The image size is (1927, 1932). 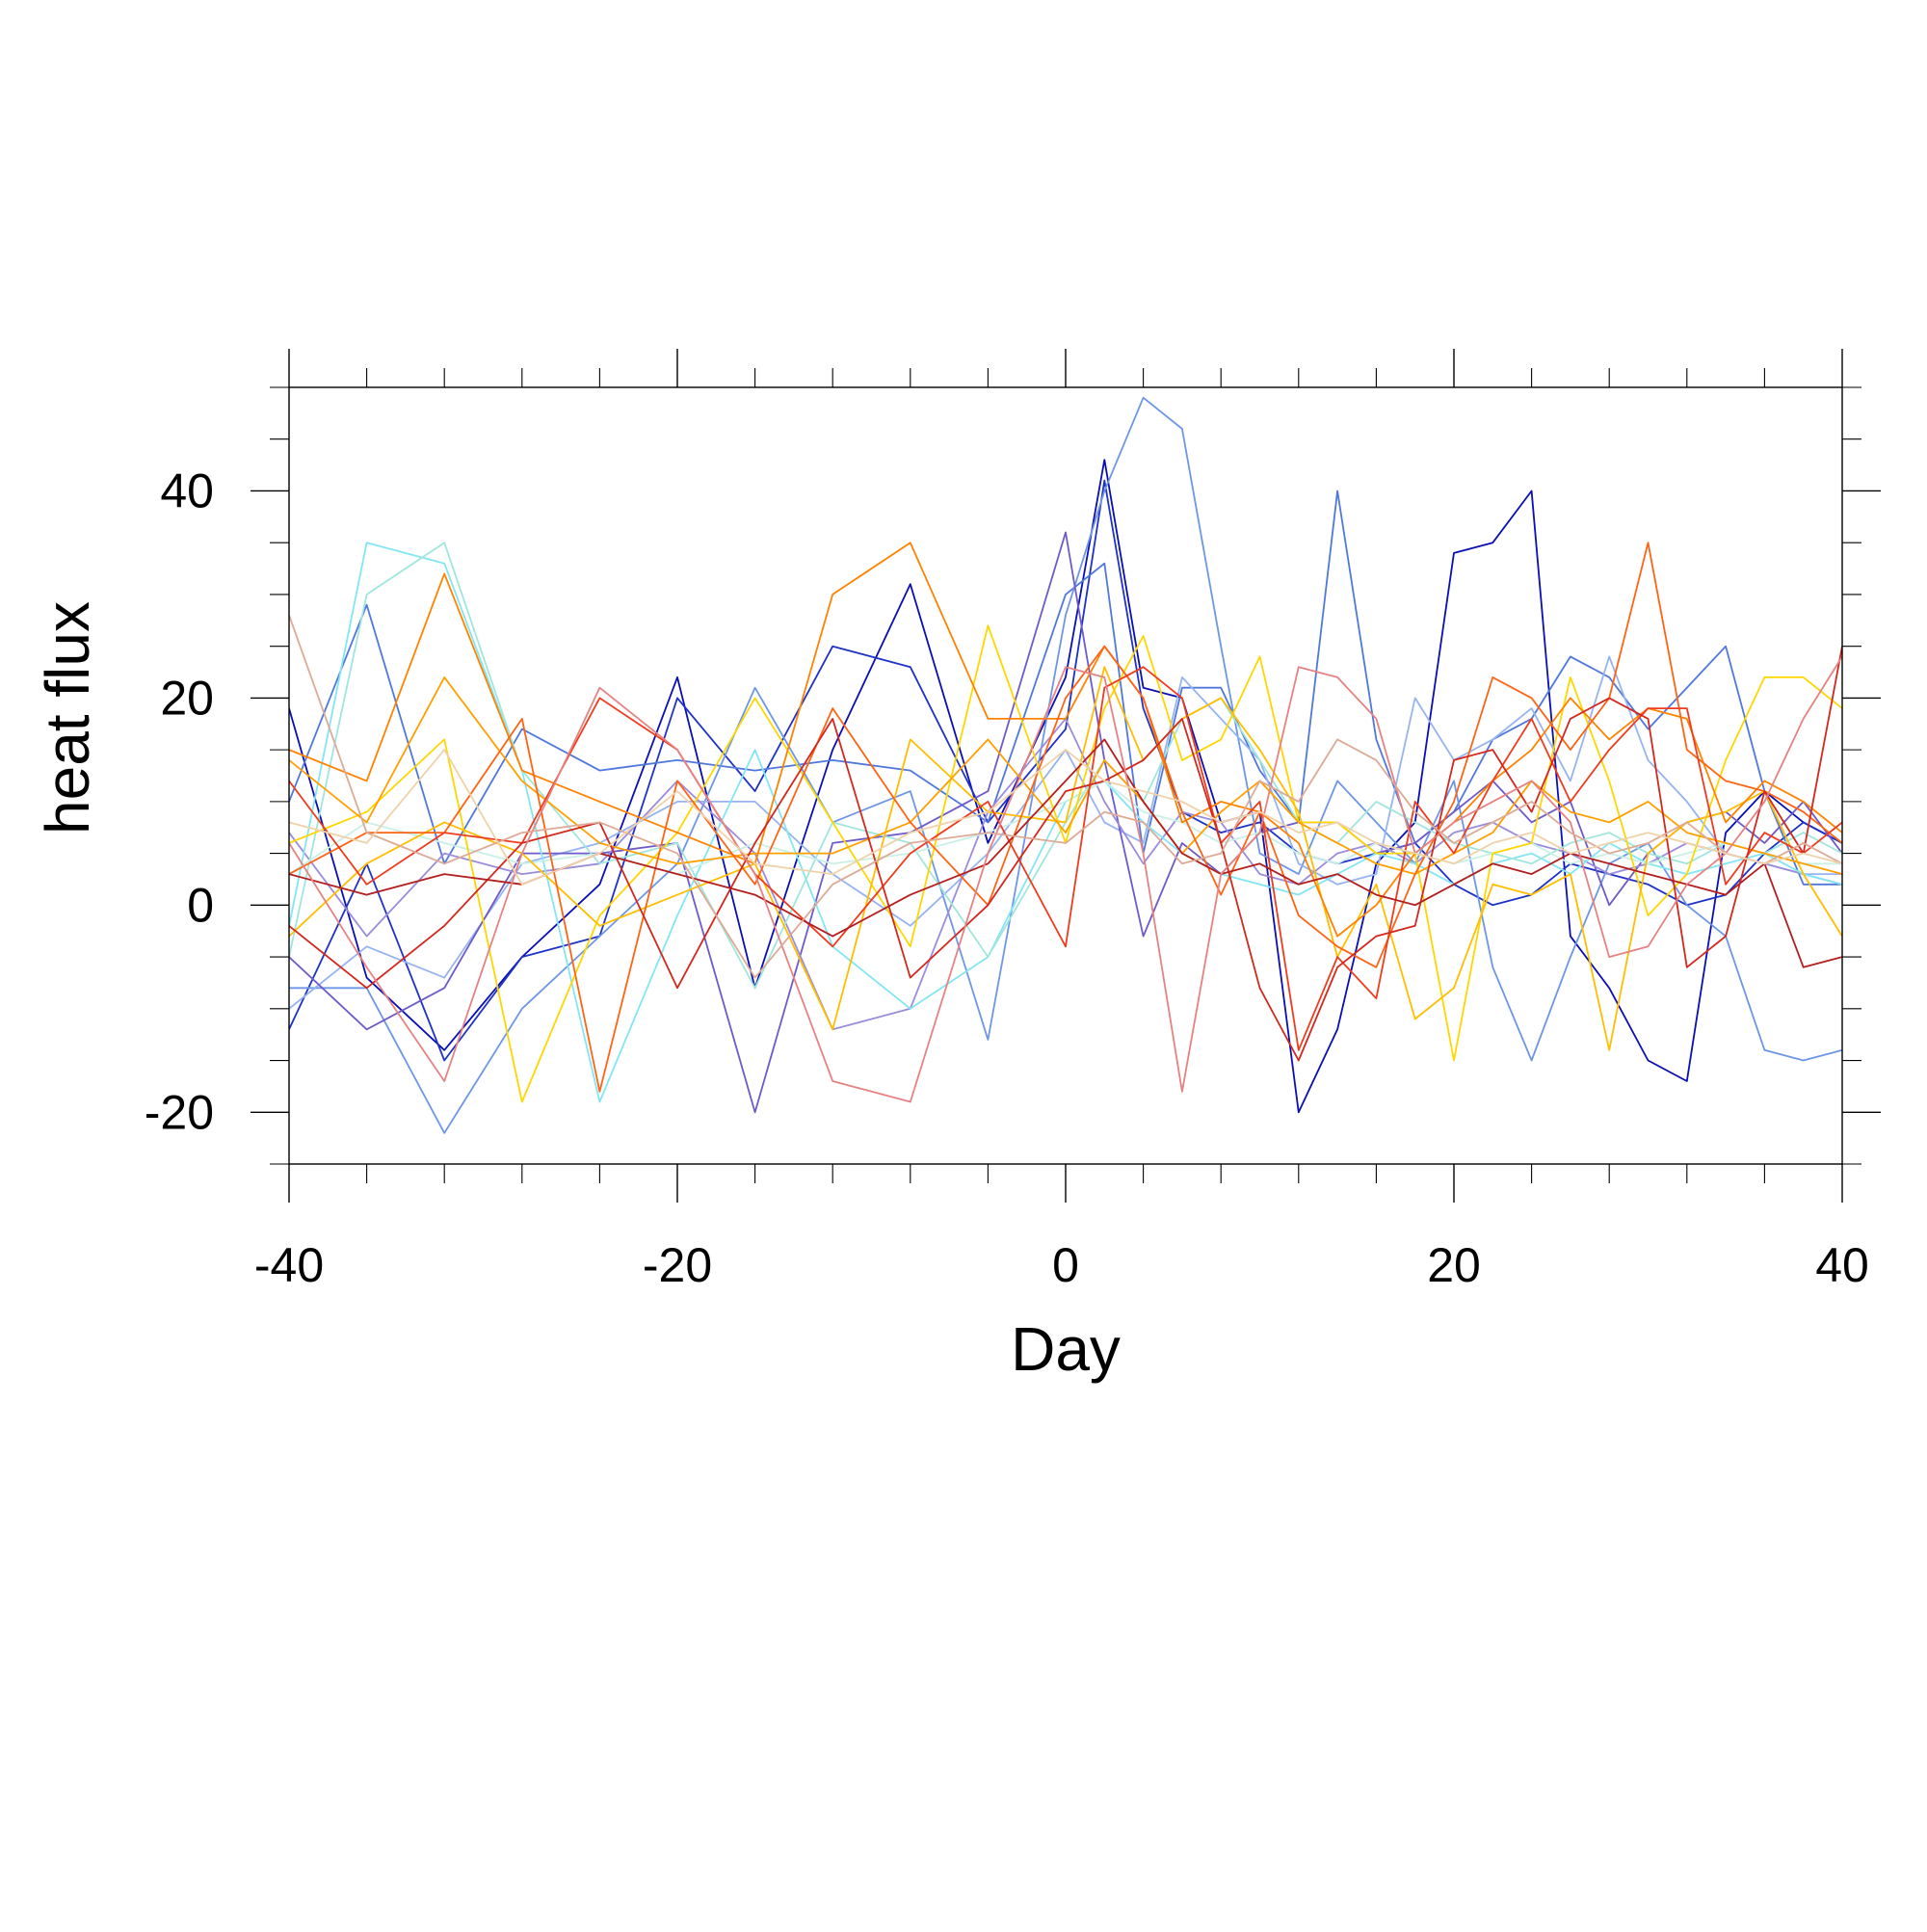 What do you see at coordinates (67, 717) in the screenshot?
I see `y-axis-label: heat flux` at bounding box center [67, 717].